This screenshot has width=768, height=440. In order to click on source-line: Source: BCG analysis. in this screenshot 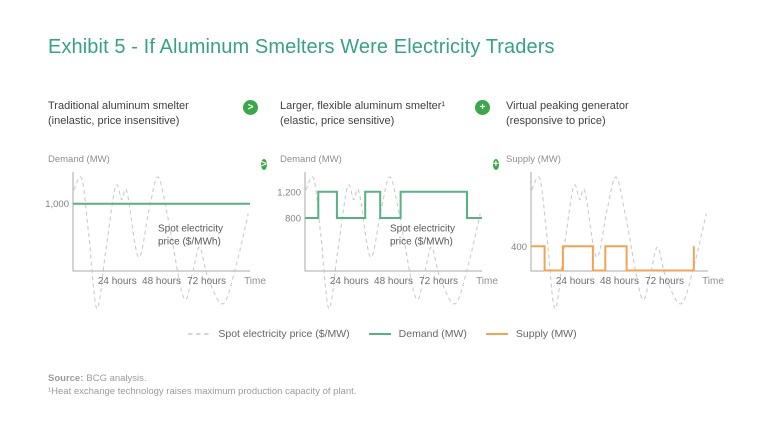, I will do `click(384, 379)`.